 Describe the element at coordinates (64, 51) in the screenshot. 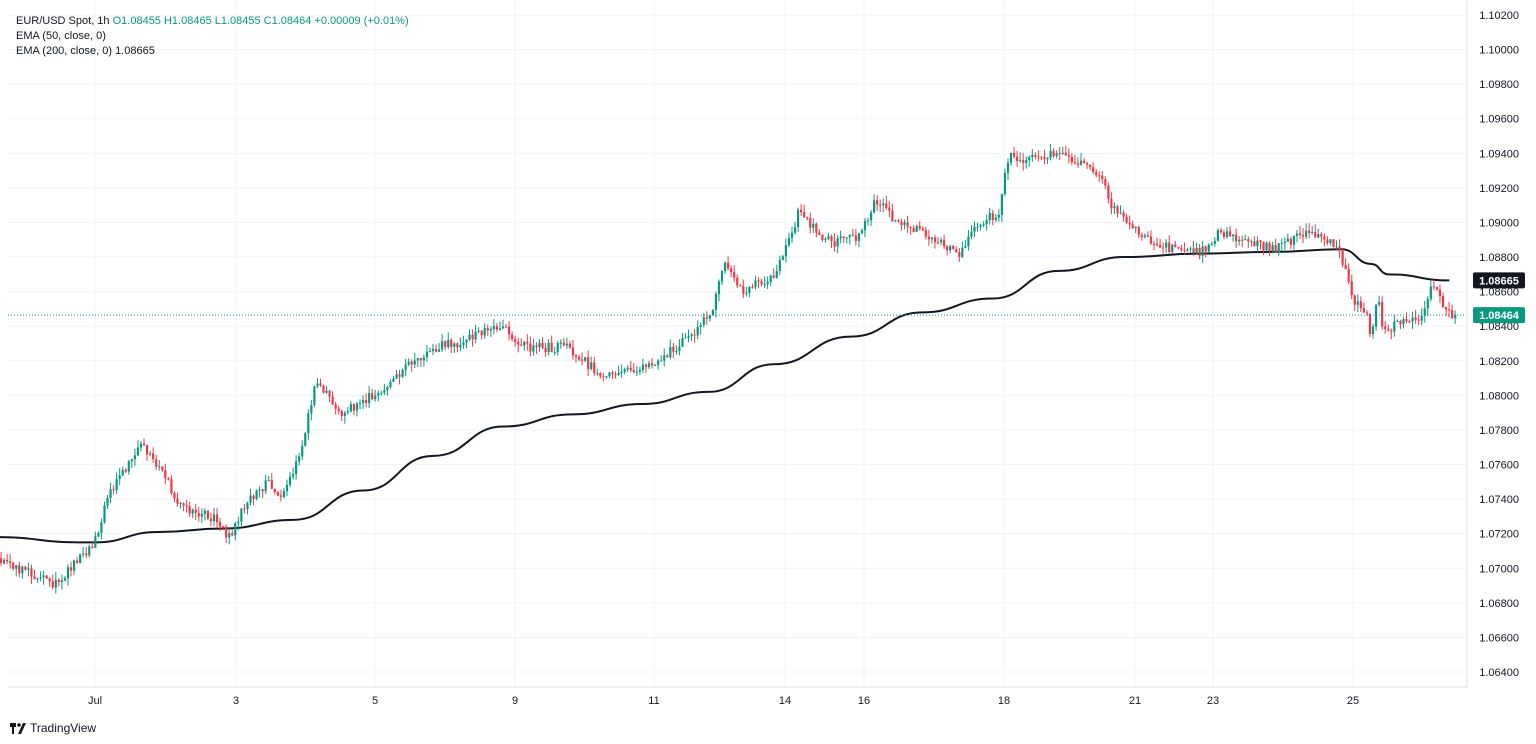

I see `legend-ema200-label: EMA (200, close, 0)` at that location.